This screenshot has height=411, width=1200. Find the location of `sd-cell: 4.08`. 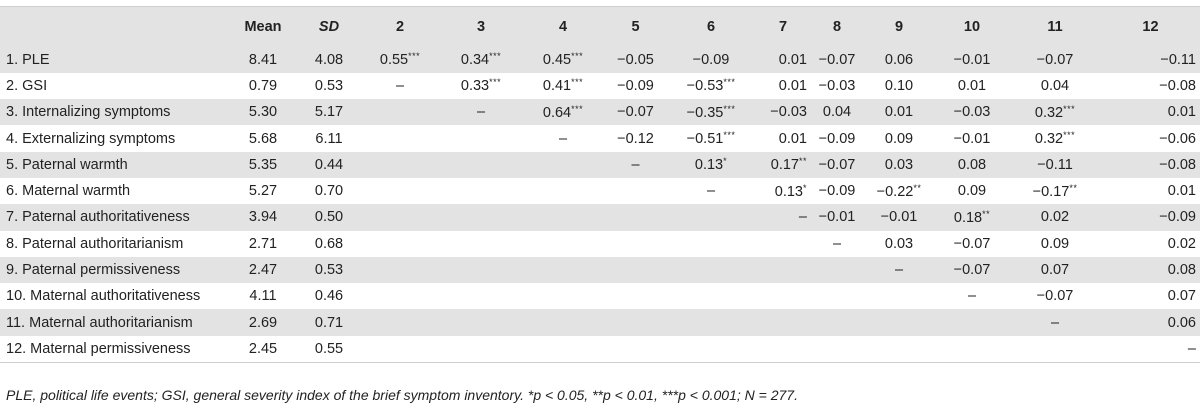

sd-cell: 4.08 is located at coordinates (329, 59).